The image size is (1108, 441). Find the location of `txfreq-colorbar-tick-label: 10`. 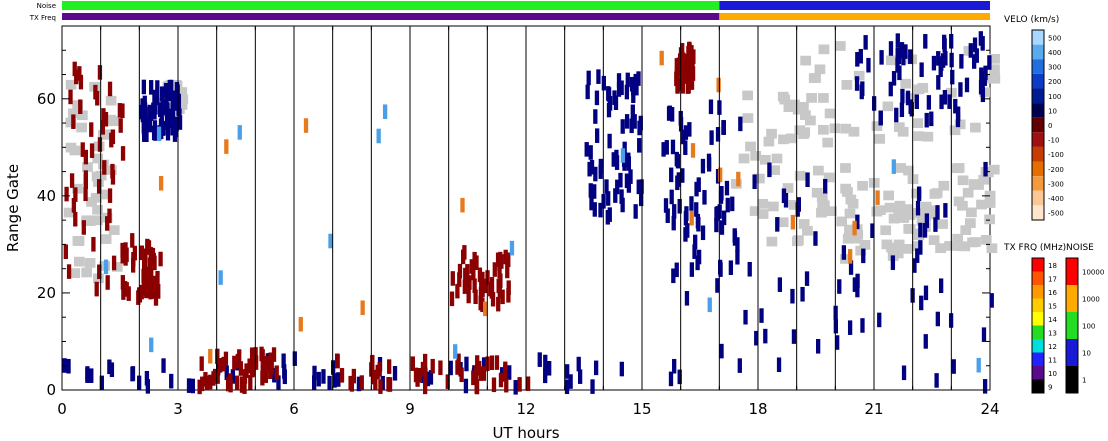

txfreq-colorbar-tick-label: 10 is located at coordinates (1052, 374).